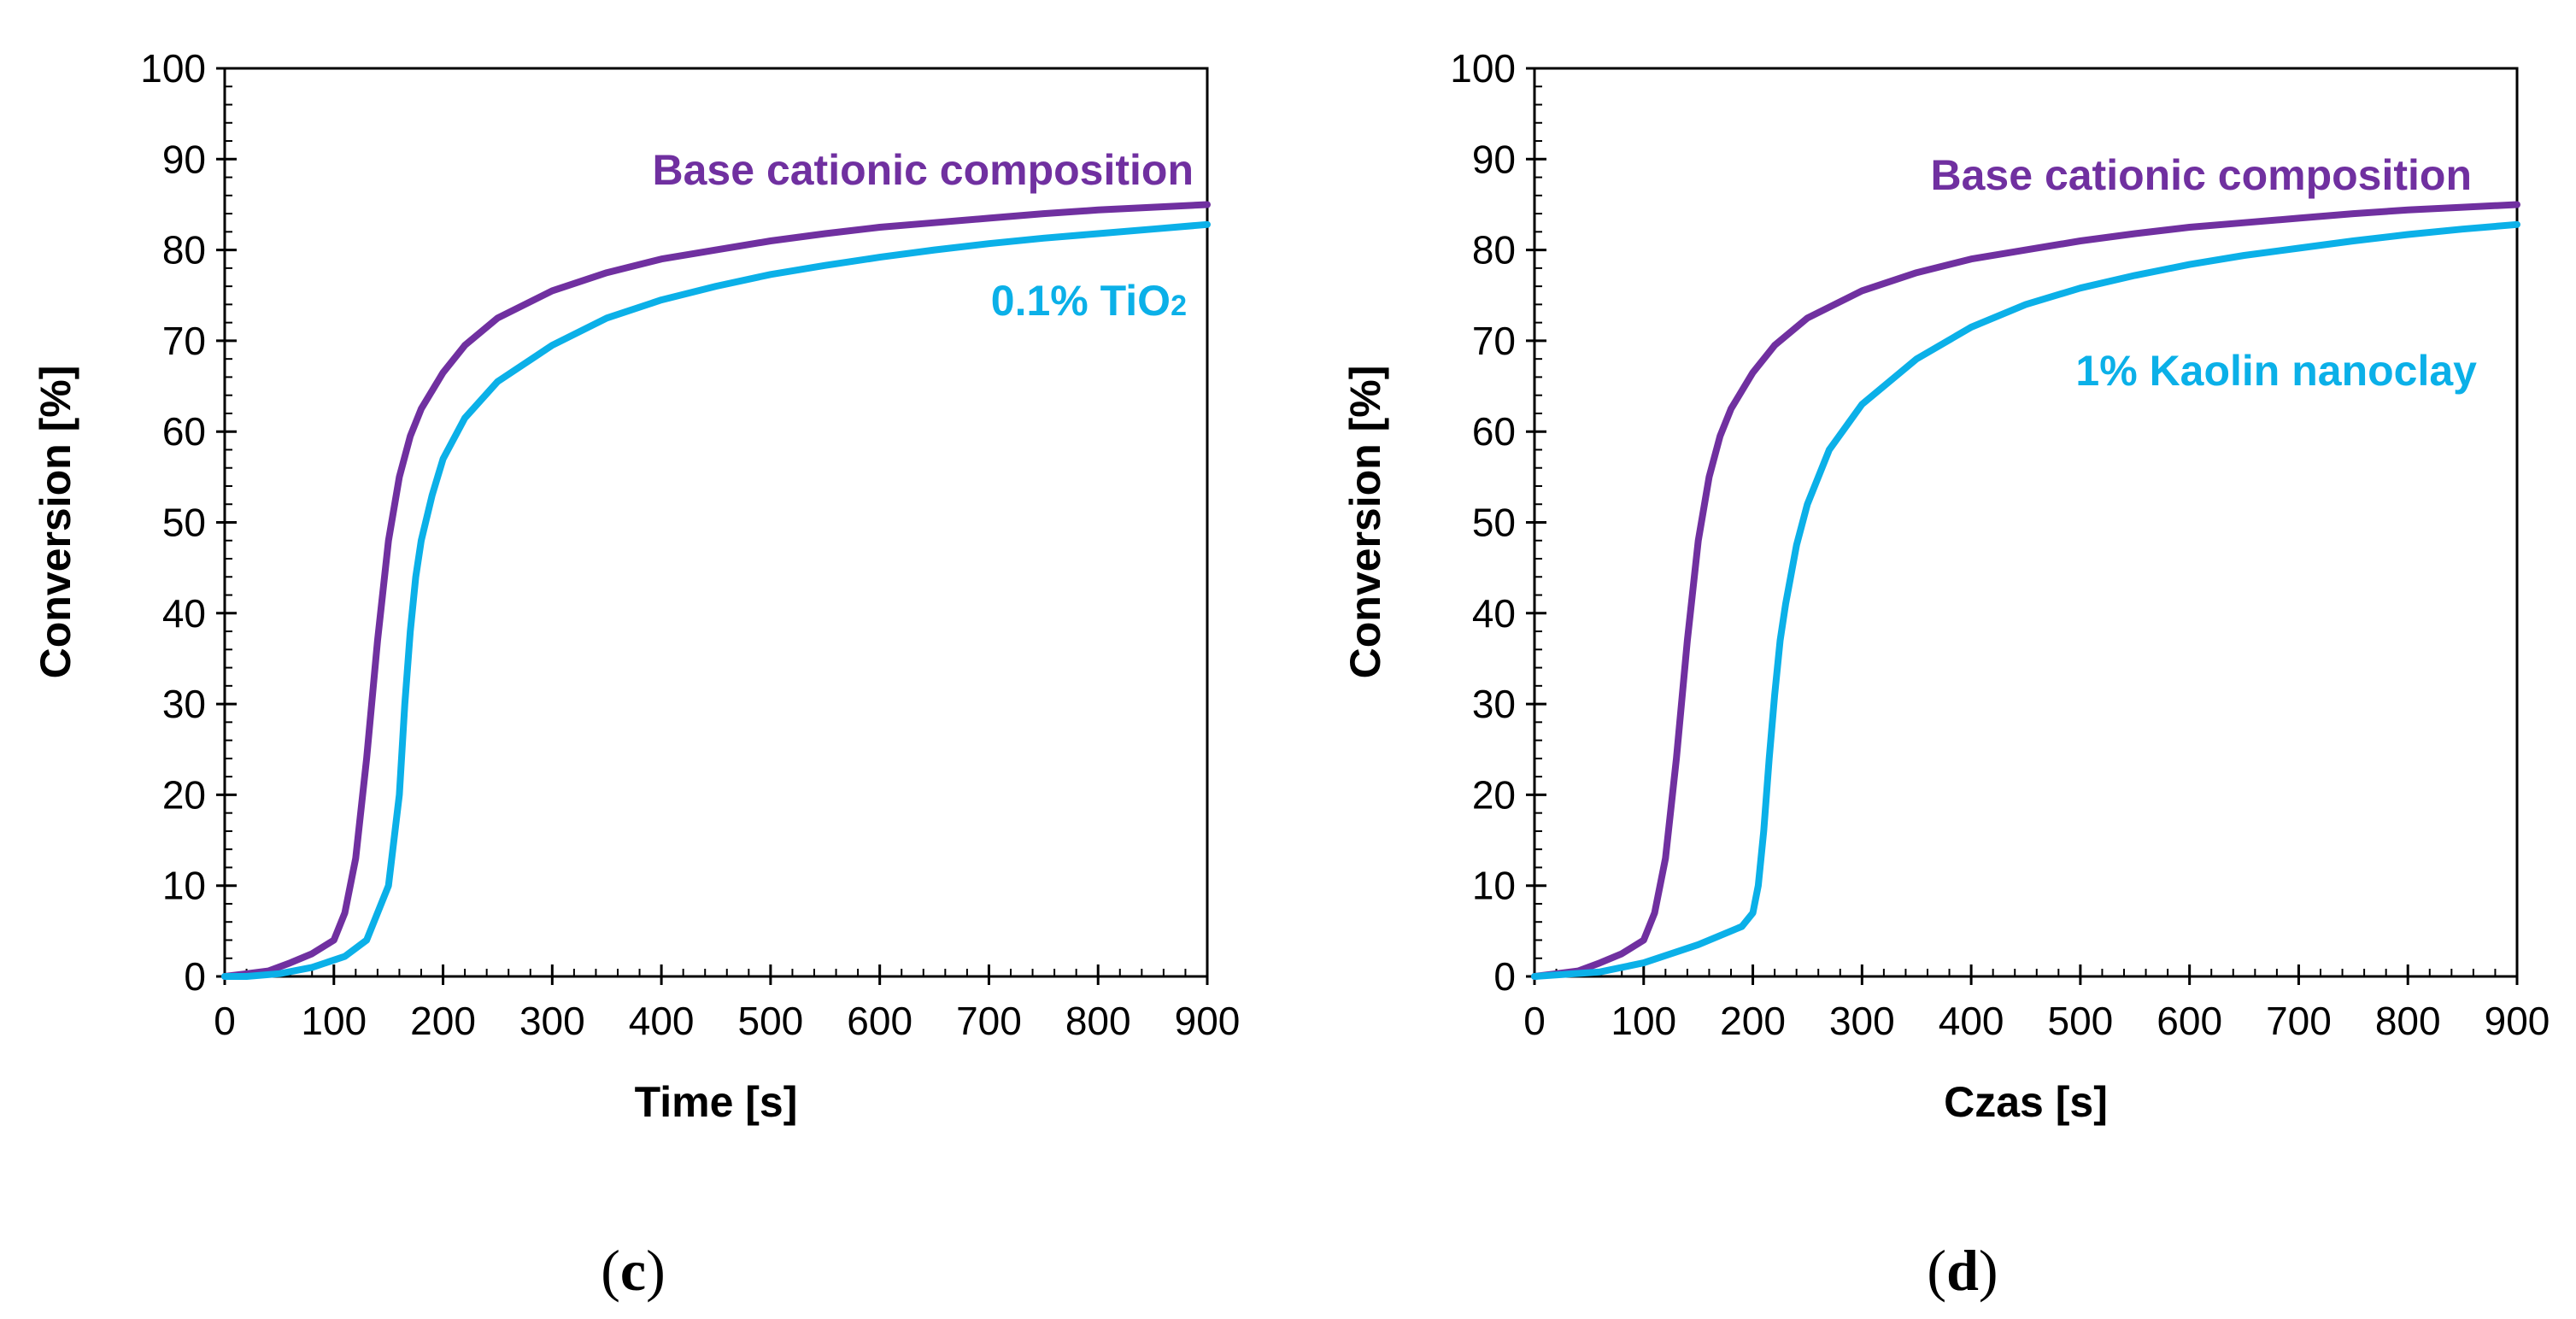 The height and width of the screenshot is (1319, 2576). I want to click on chart-d-legend-additive: 1% Kaolin nanoclay, so click(2276, 371).